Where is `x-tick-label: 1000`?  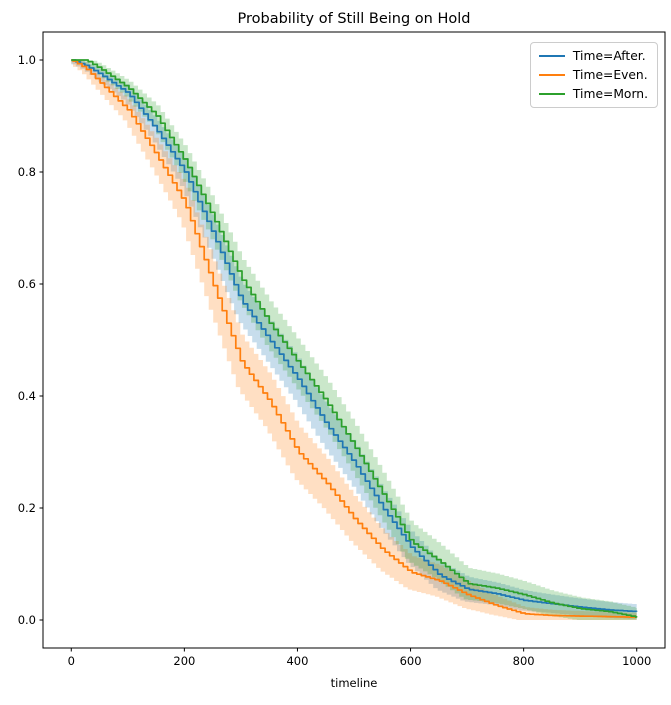 x-tick-label: 1000 is located at coordinates (636, 661).